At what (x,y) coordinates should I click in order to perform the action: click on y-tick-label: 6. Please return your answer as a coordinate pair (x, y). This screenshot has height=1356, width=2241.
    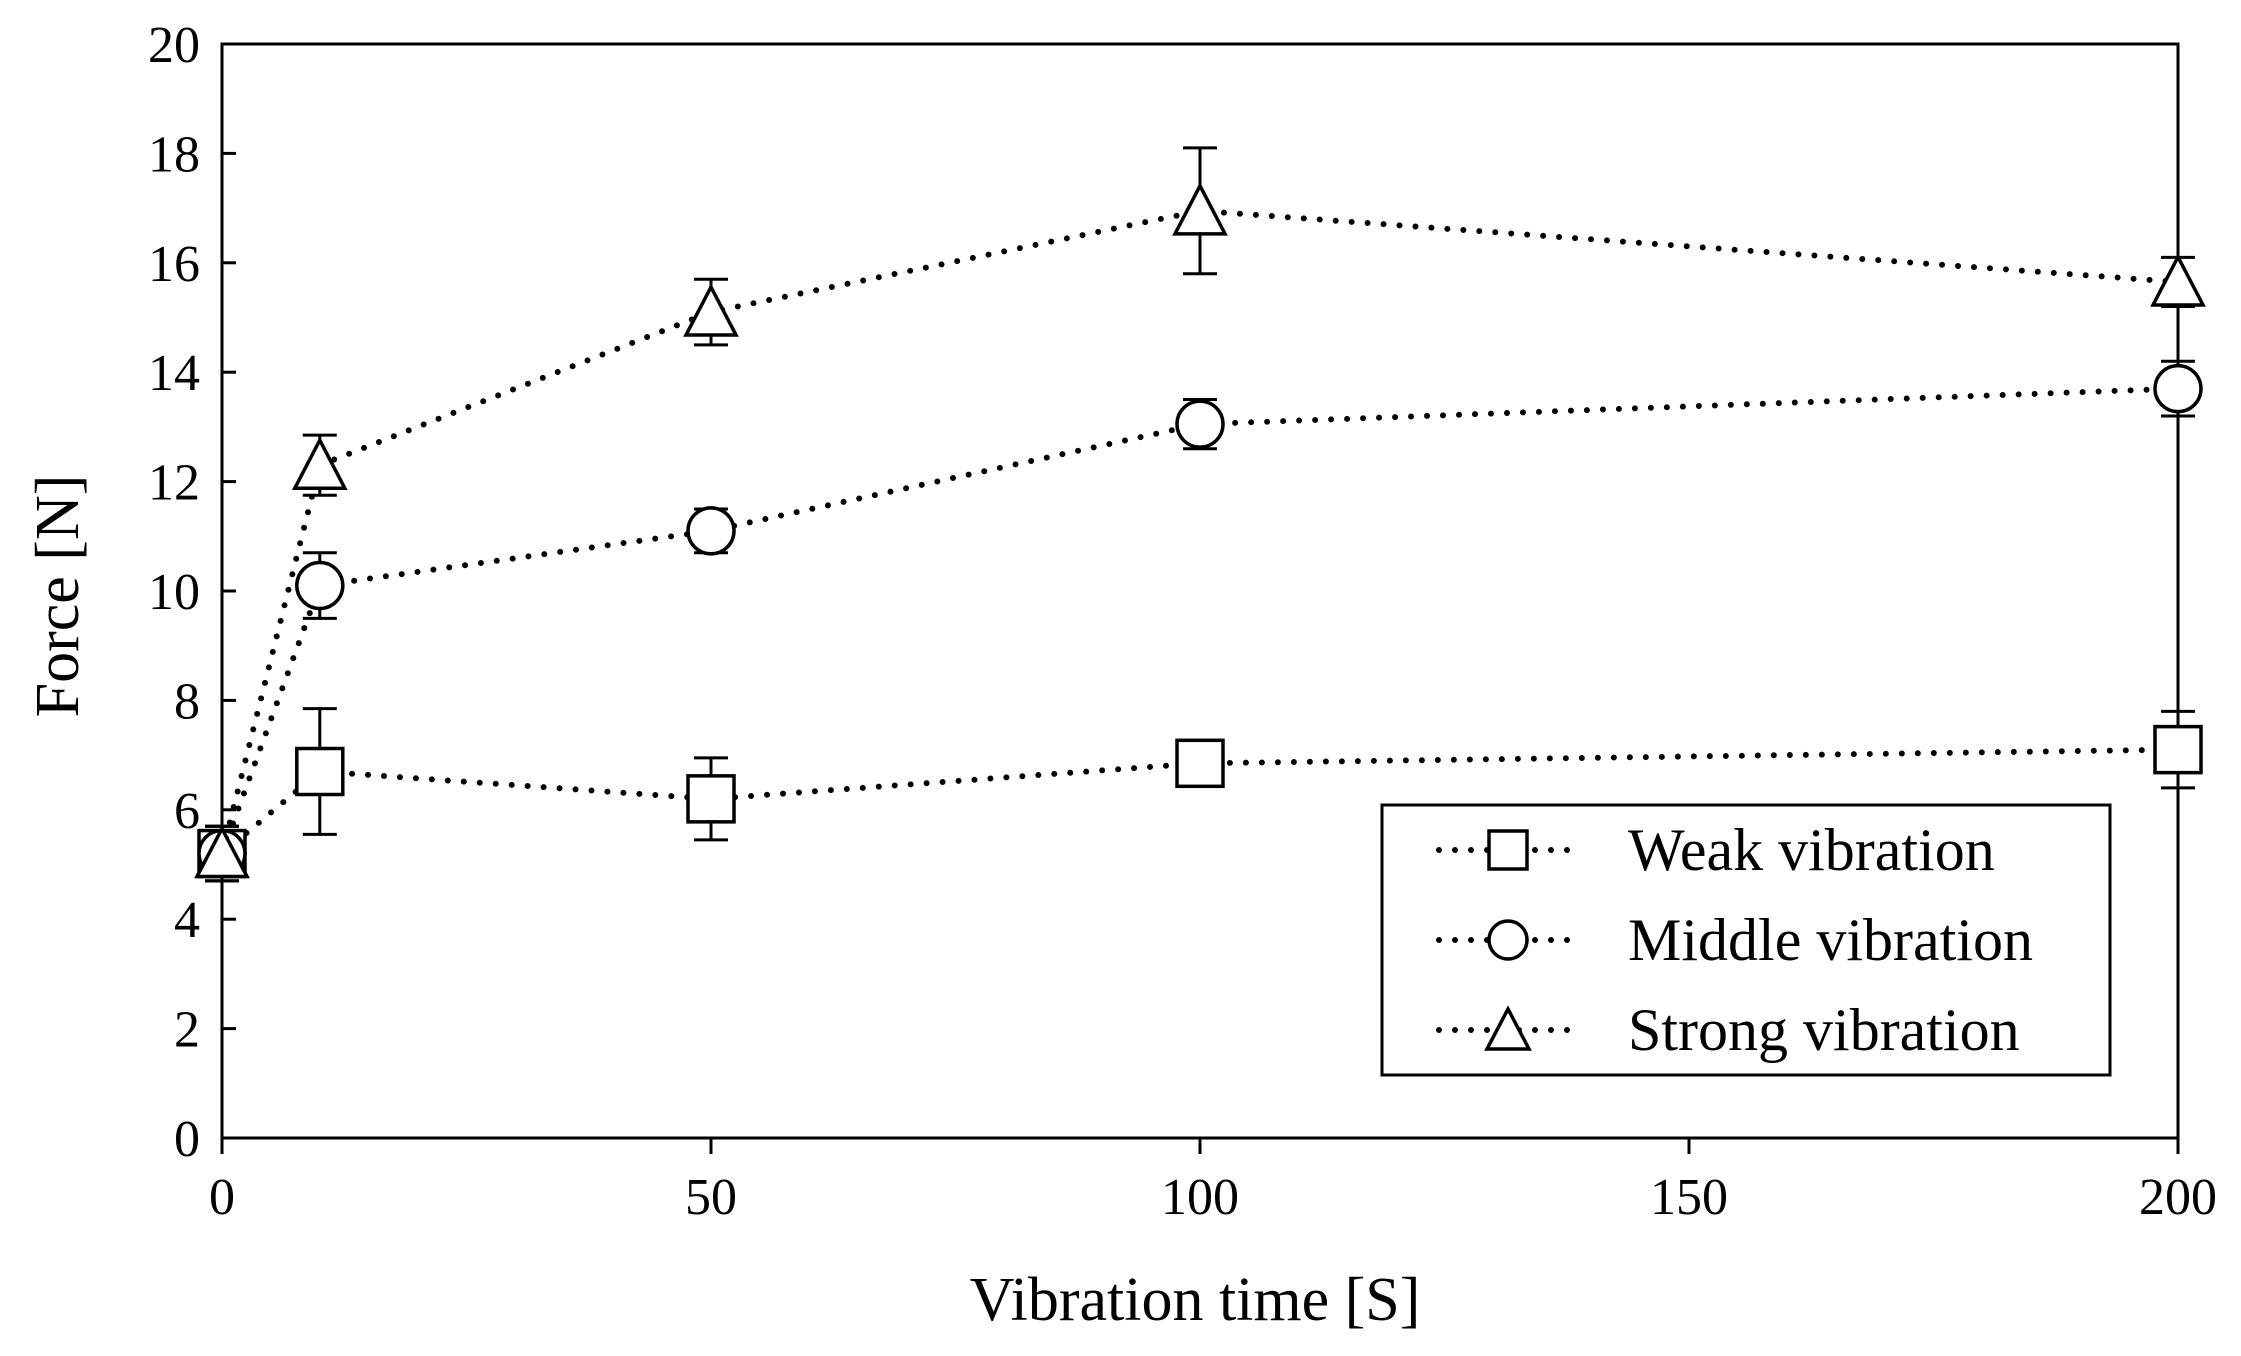
    Looking at the image, I should click on (187, 811).